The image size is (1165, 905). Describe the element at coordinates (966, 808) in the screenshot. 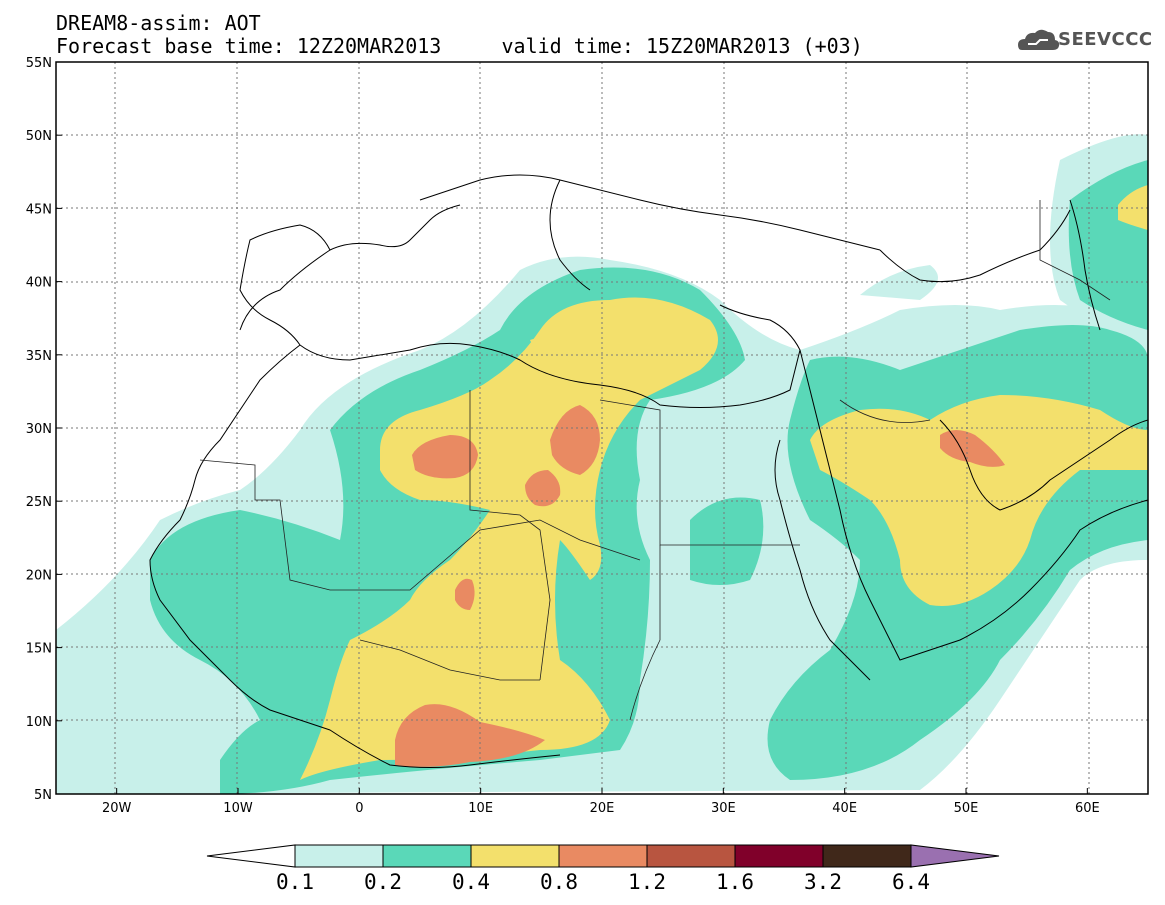

I see `lon-tick-label: 50E` at that location.